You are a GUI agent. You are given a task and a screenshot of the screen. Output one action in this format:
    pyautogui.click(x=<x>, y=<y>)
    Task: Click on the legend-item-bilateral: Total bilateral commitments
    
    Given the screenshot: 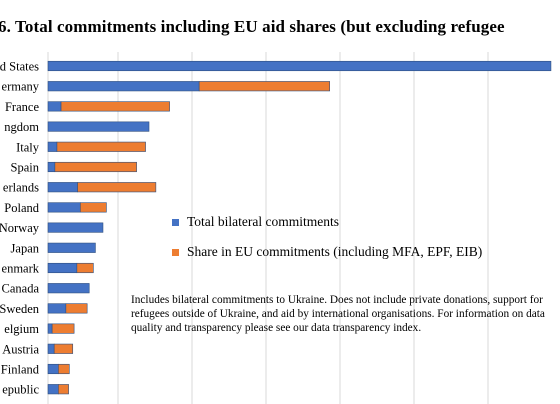 What is the action you would take?
    pyautogui.click(x=327, y=222)
    